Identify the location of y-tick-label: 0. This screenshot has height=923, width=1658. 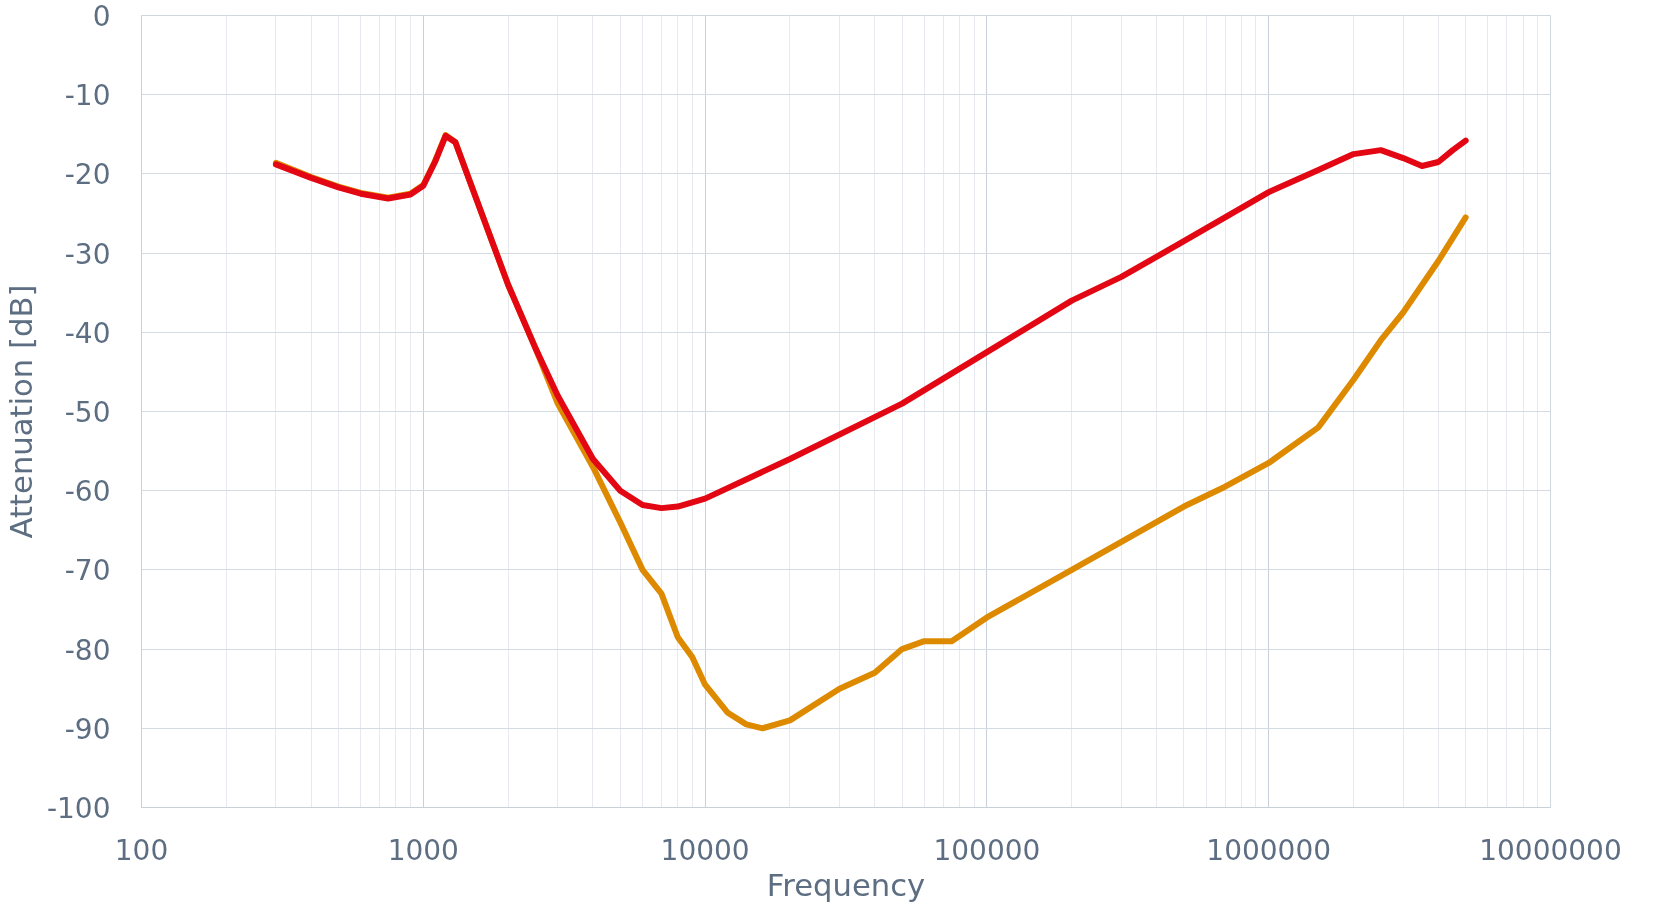
(101, 16).